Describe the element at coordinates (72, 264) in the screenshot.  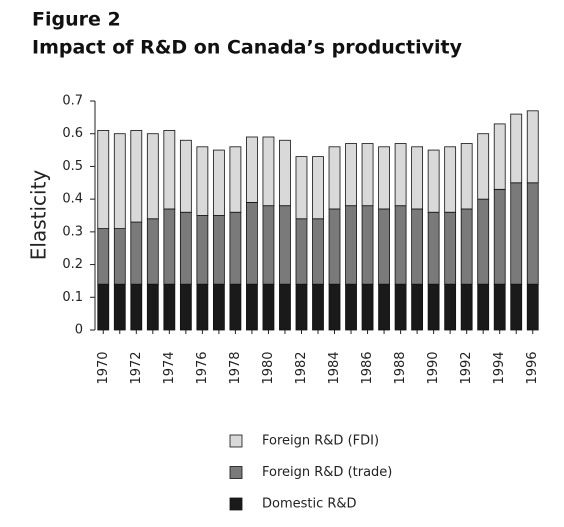
I see `y-tick-label: 0.2` at that location.